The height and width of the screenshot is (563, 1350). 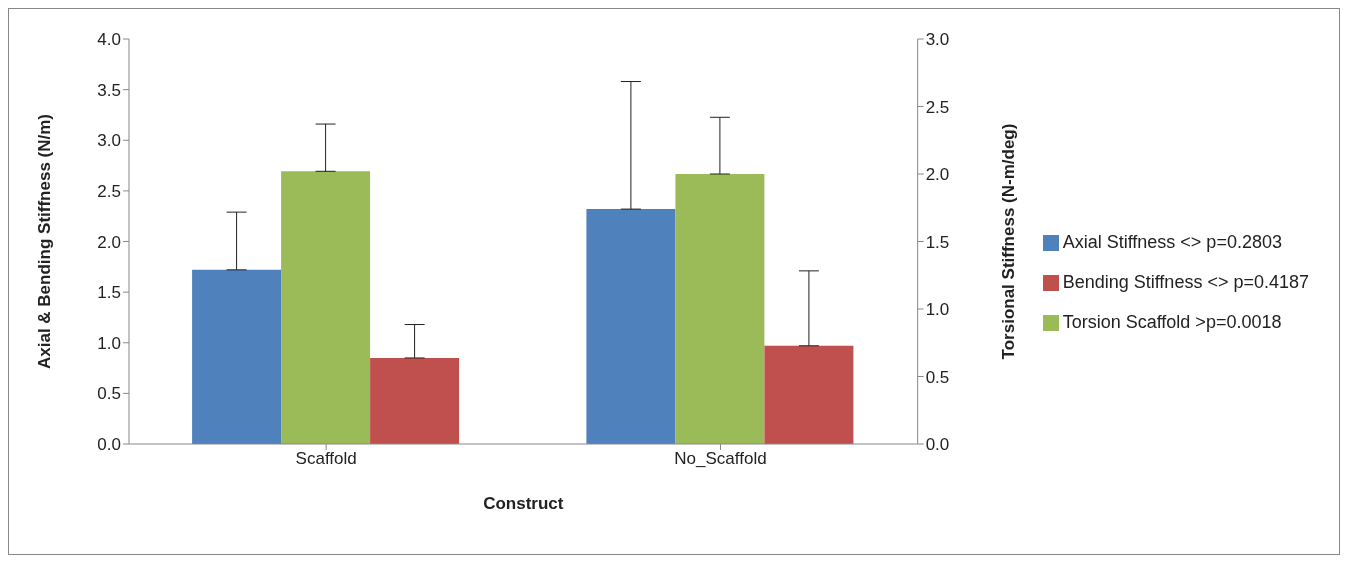 I want to click on y2-tick-label: 2.5, so click(x=937, y=107).